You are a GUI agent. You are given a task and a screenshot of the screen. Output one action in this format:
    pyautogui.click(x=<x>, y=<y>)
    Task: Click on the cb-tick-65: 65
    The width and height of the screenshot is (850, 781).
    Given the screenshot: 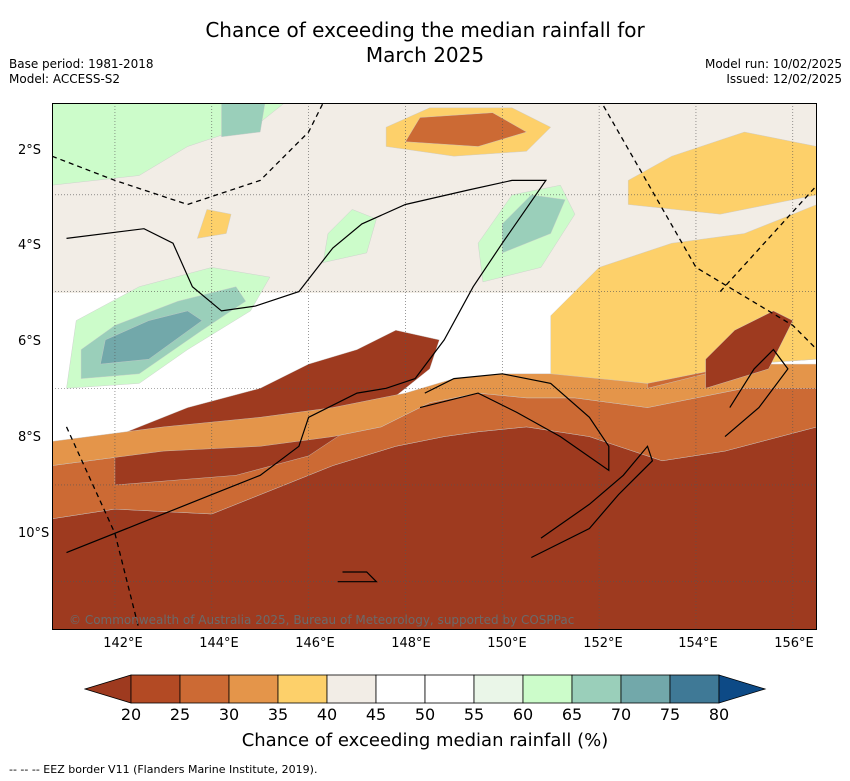 What is the action you would take?
    pyautogui.click(x=572, y=714)
    